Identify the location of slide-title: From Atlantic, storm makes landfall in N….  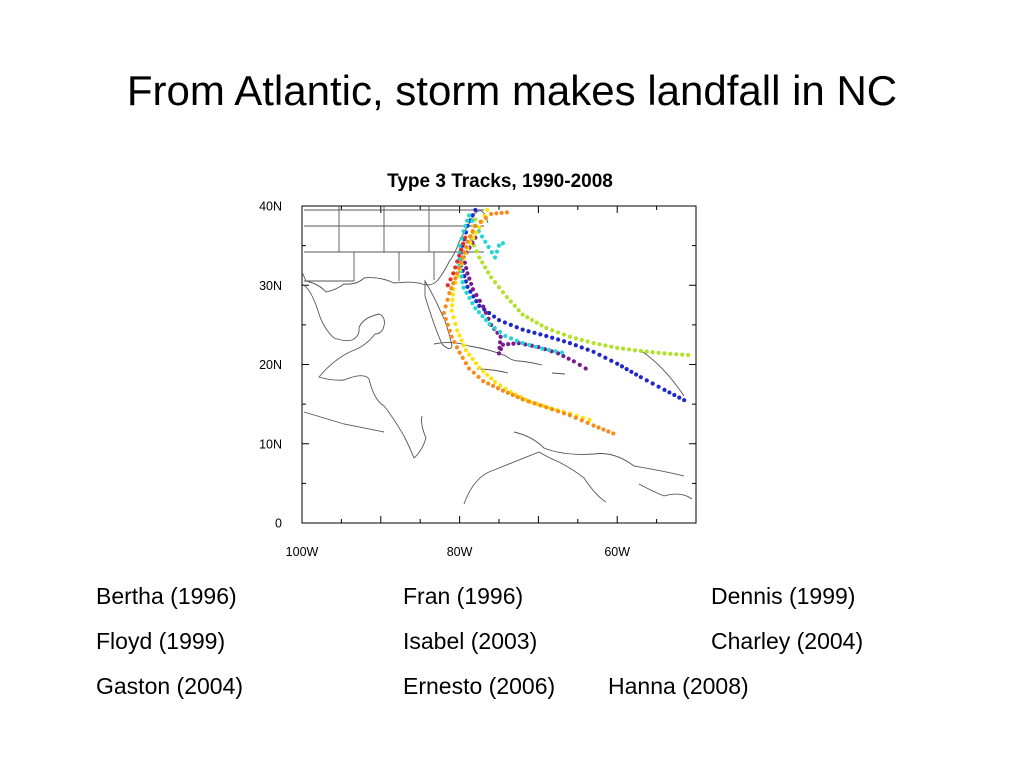
(512, 90).